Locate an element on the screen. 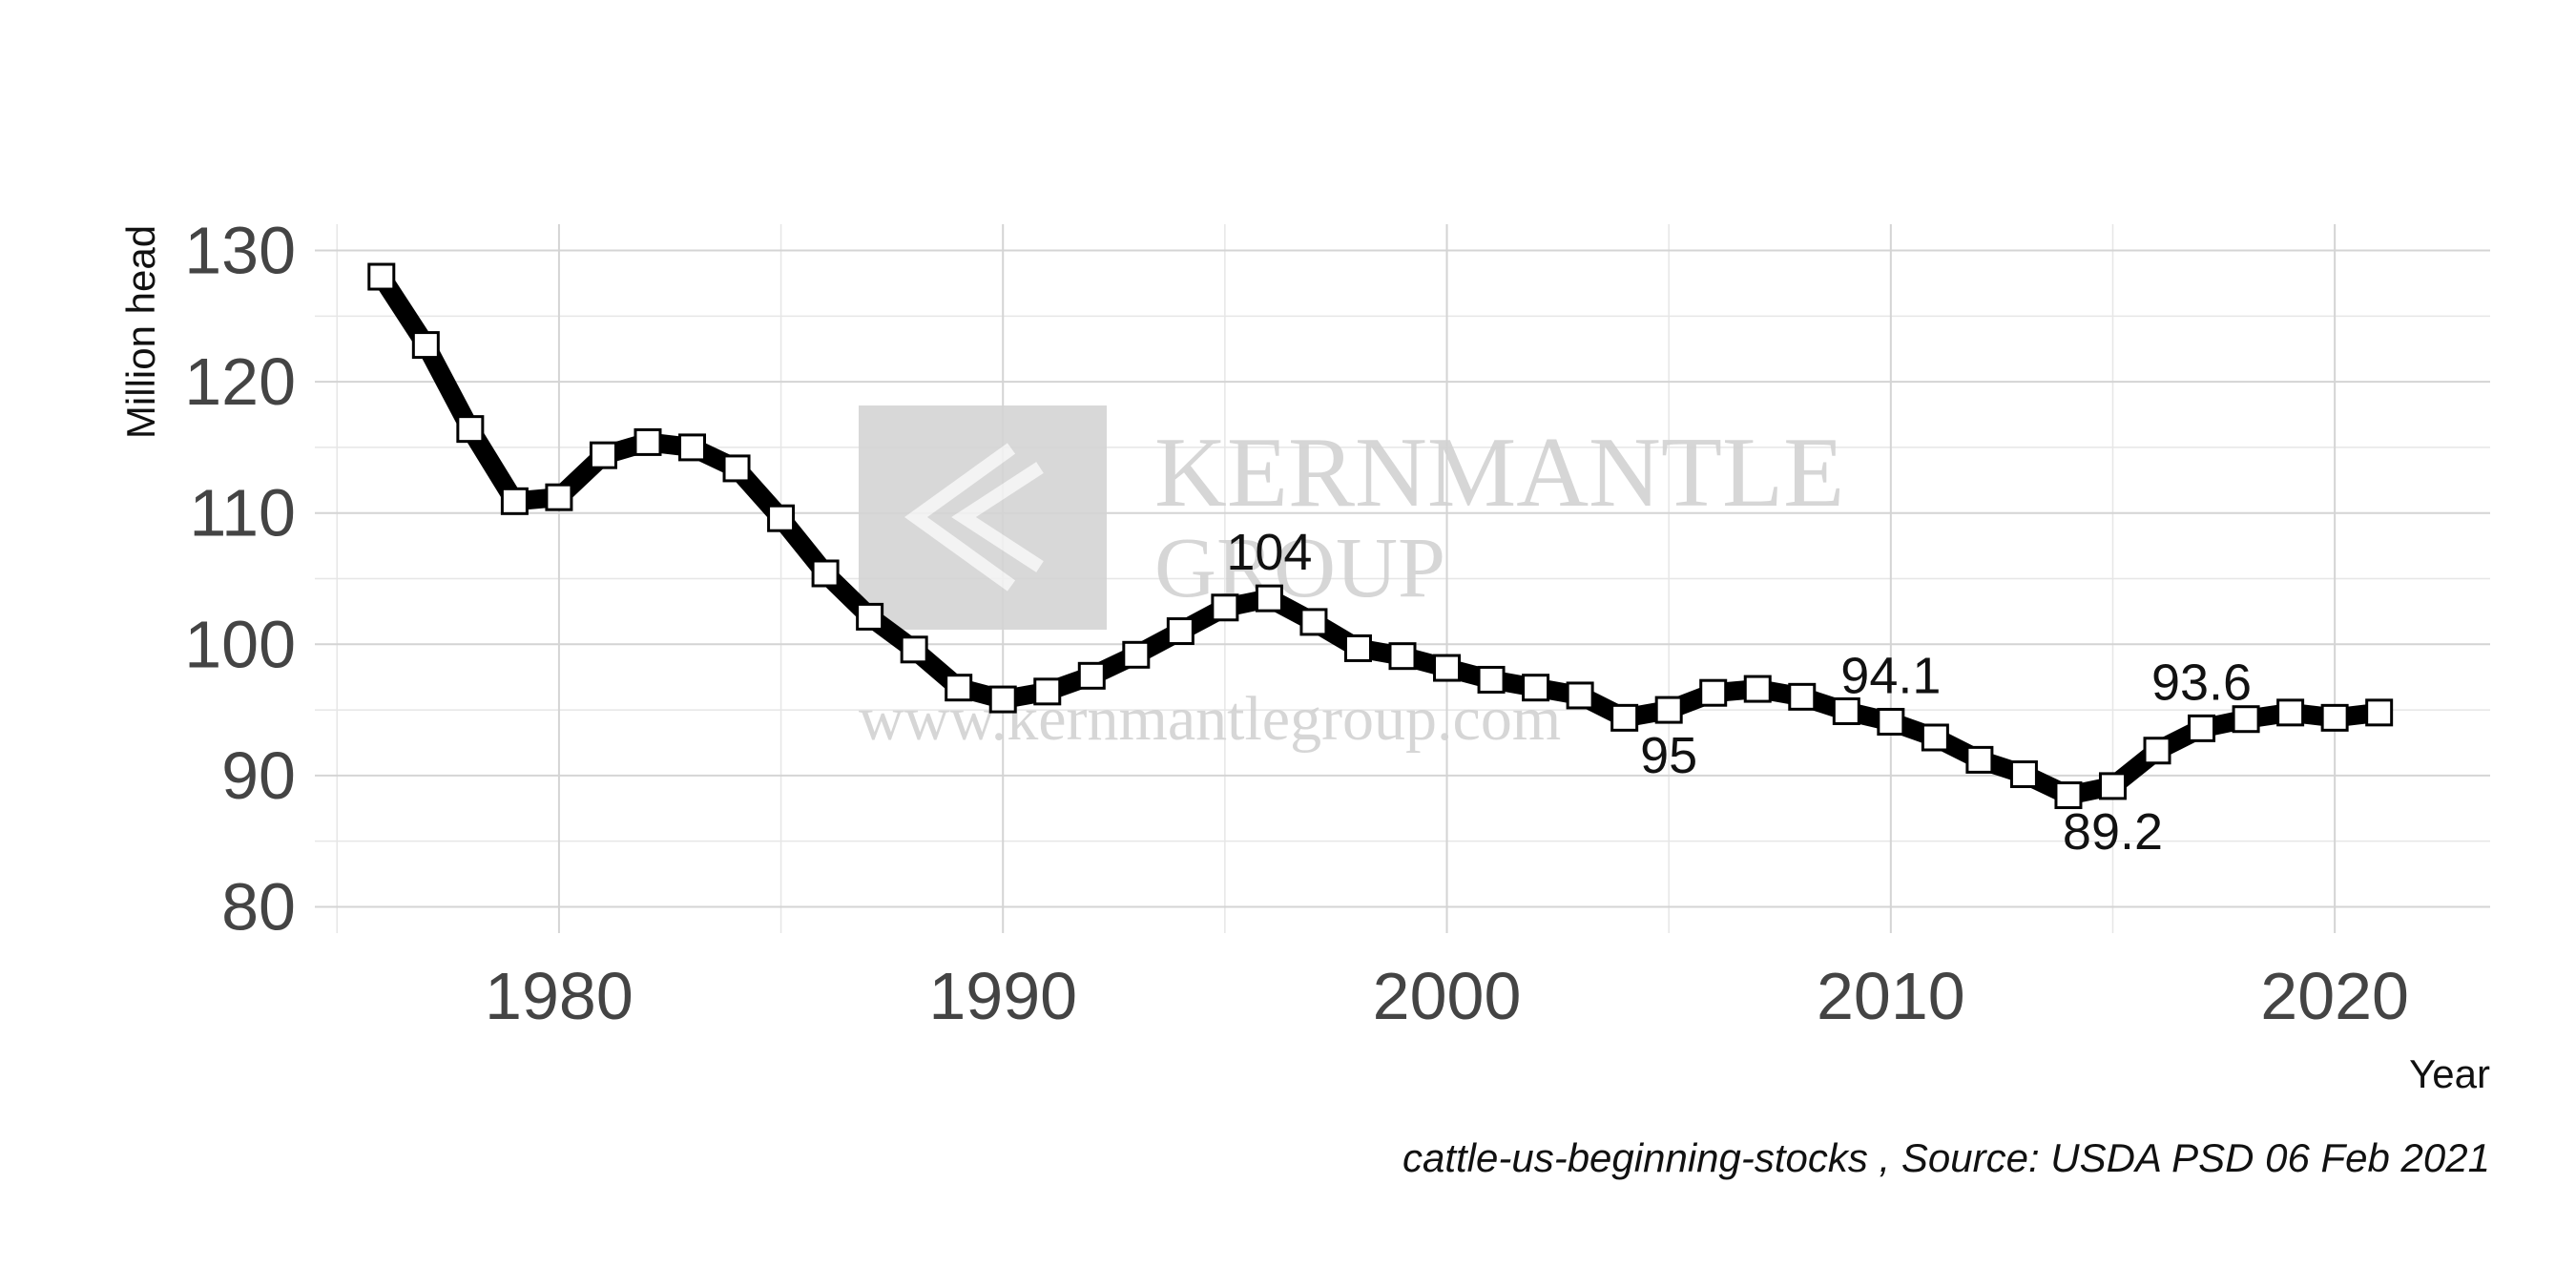 The height and width of the screenshot is (1288, 2576). y-tick-label: 120 is located at coordinates (240, 381).